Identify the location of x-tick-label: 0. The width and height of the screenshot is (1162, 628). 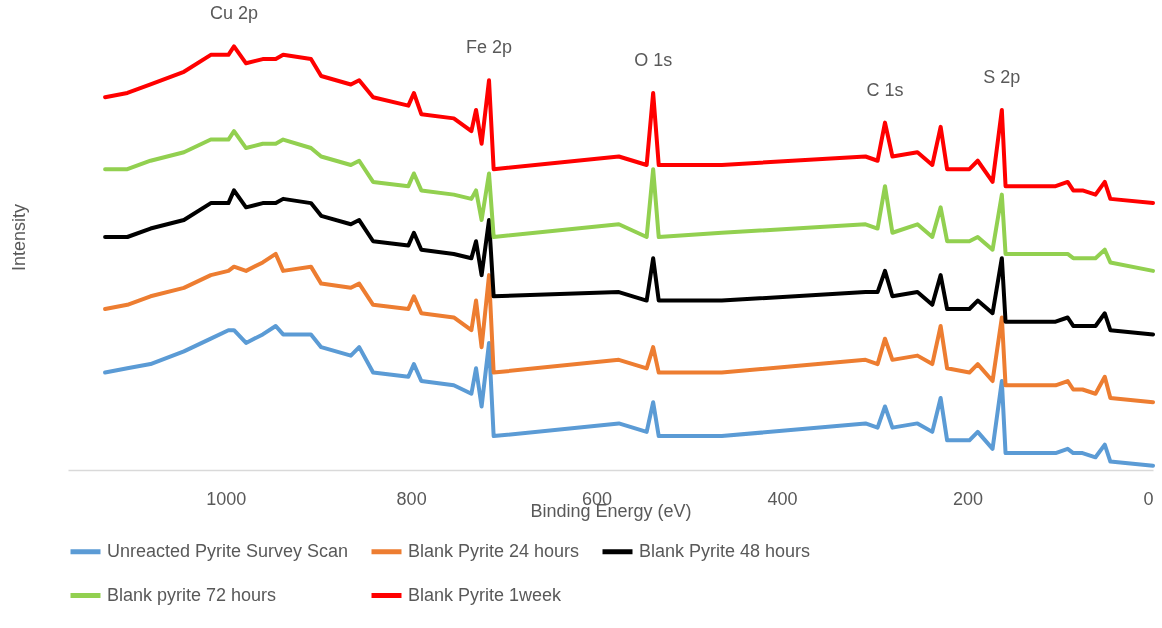
(1148, 498).